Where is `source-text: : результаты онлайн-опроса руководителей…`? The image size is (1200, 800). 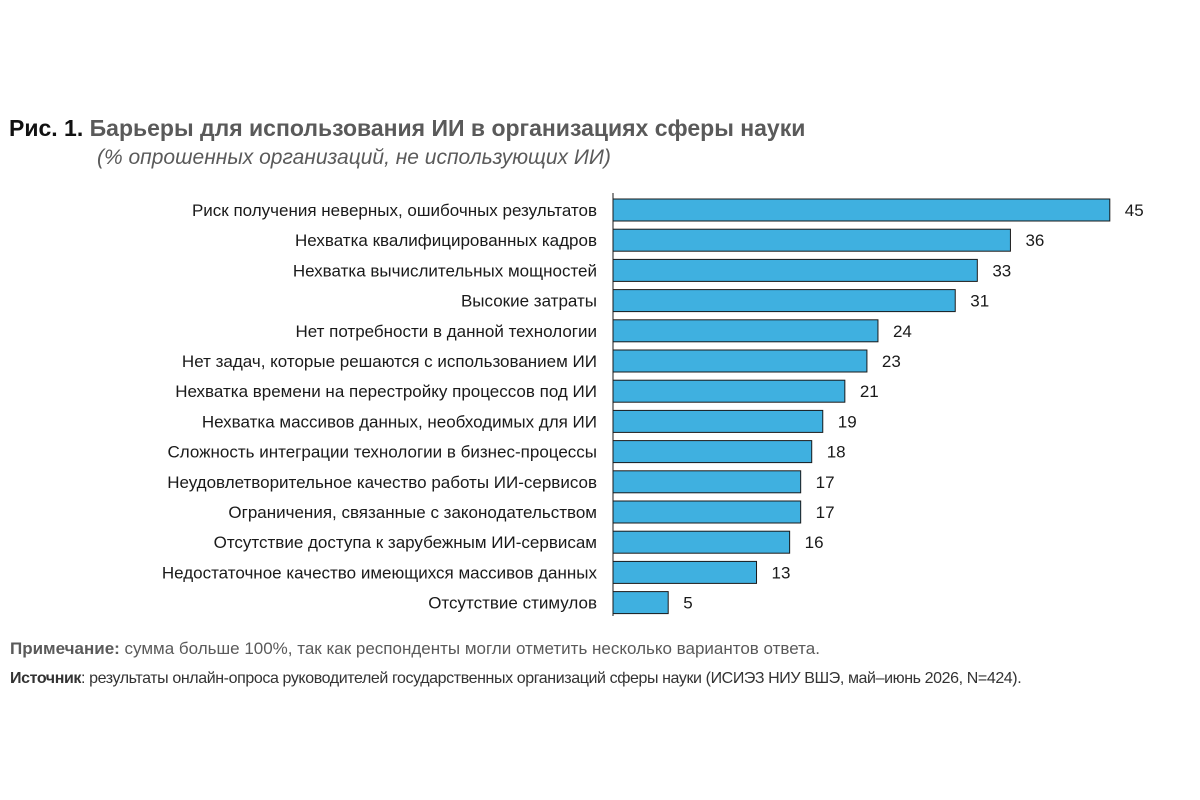
source-text: : результаты онлайн-опроса руководителей… is located at coordinates (551, 678).